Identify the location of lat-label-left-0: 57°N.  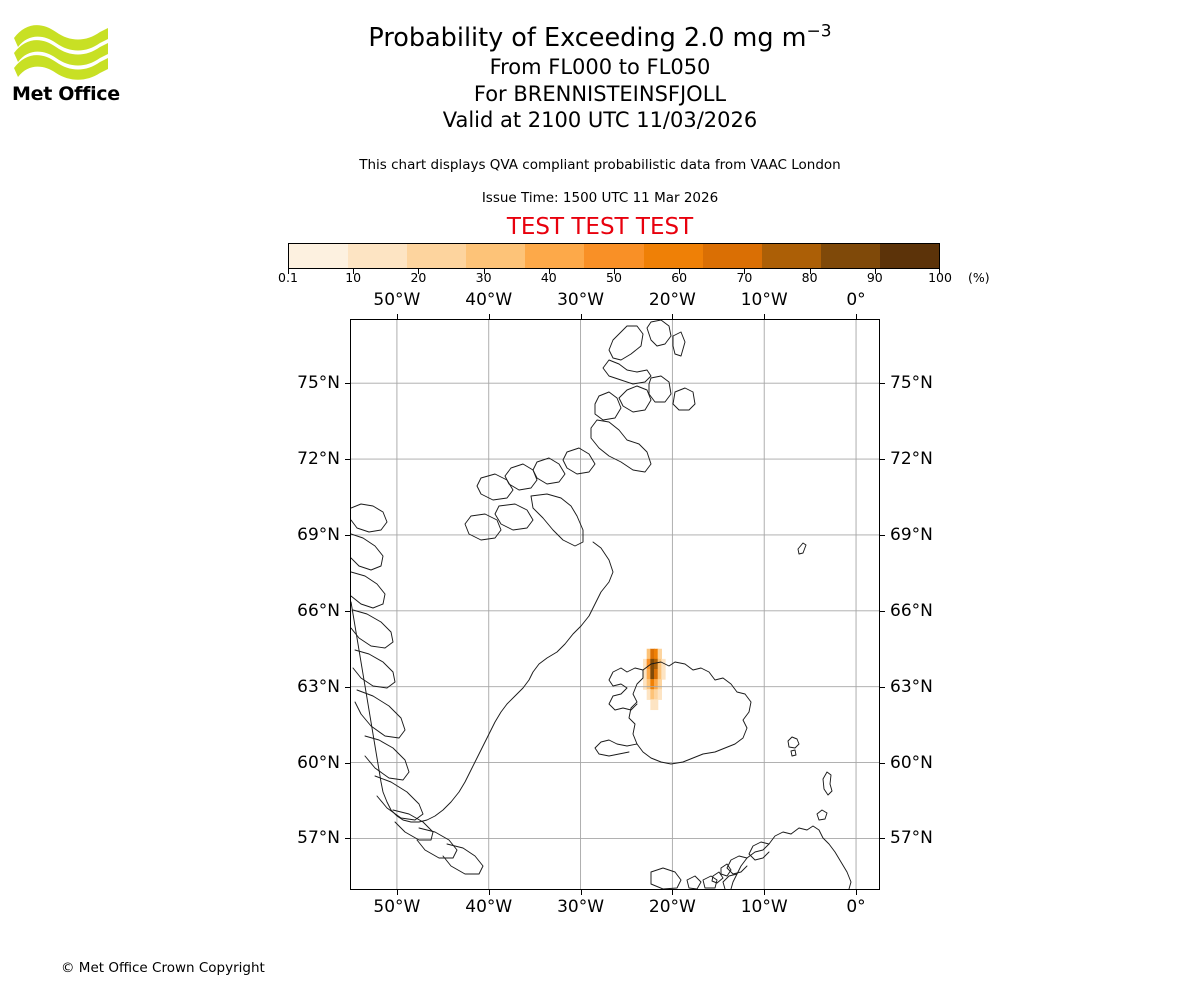
(318, 838).